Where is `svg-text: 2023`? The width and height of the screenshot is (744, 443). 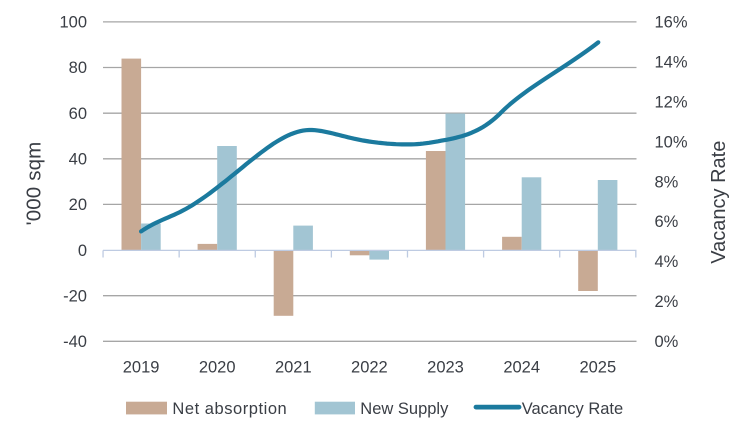
svg-text: 2023 is located at coordinates (445, 368).